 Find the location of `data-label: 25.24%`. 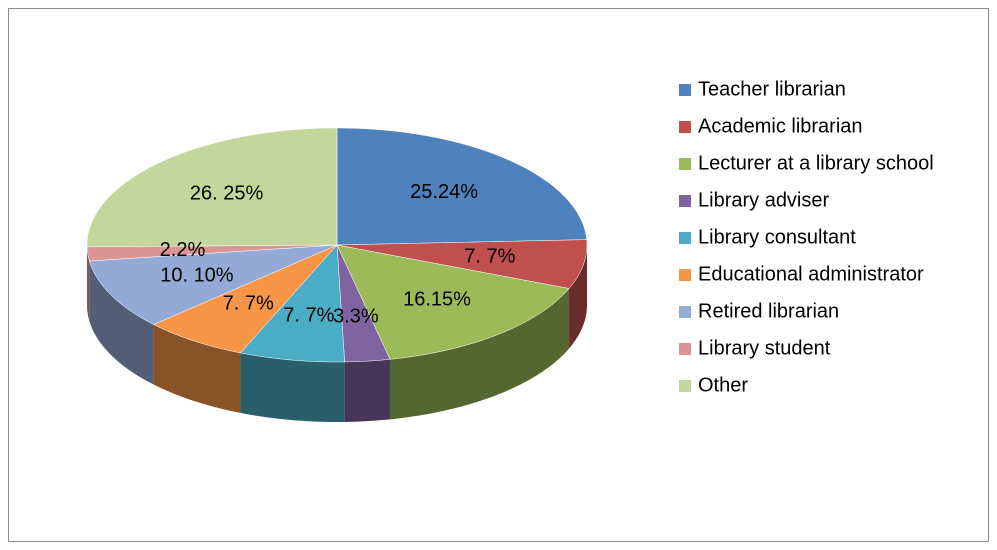

data-label: 25.24% is located at coordinates (444, 192).